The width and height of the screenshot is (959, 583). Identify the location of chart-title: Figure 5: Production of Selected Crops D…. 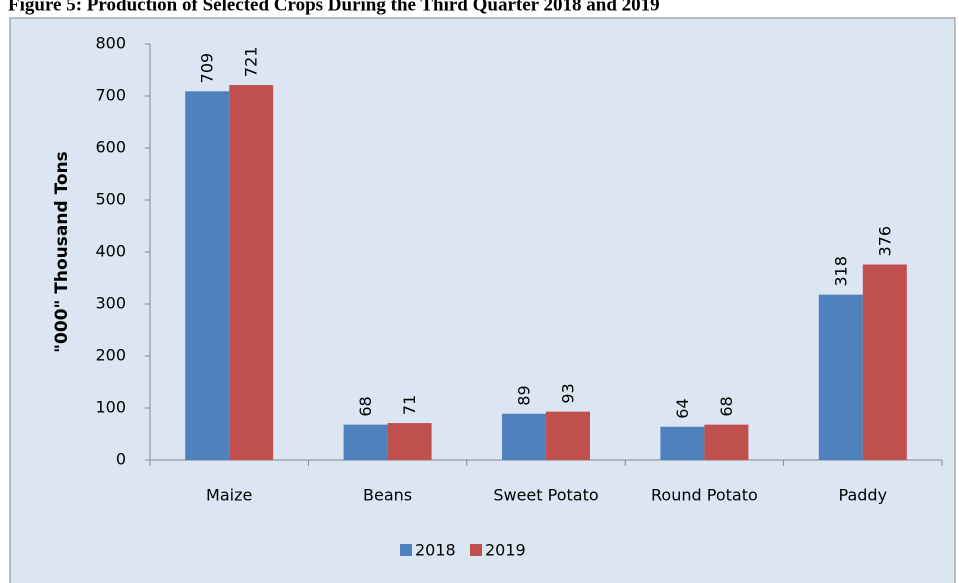
(334, 7).